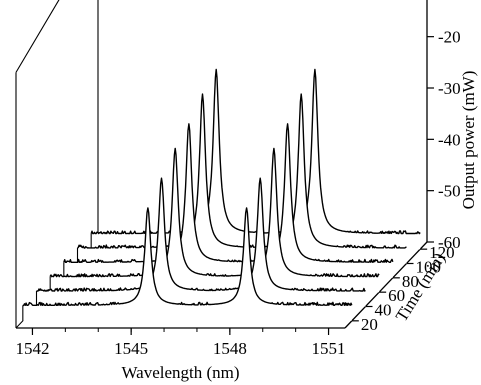 The height and width of the screenshot is (385, 481). I want to click on x-axis-title: Wavelength (nm), so click(180, 372).